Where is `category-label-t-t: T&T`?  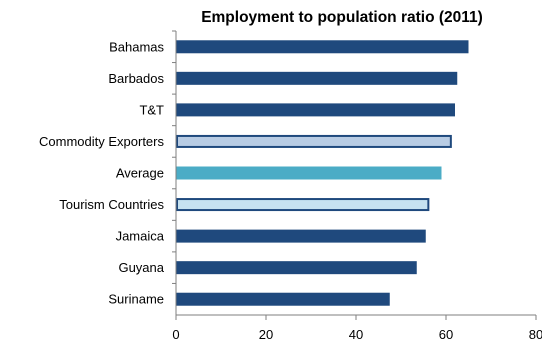 category-label-t-t: T&T is located at coordinates (151, 109).